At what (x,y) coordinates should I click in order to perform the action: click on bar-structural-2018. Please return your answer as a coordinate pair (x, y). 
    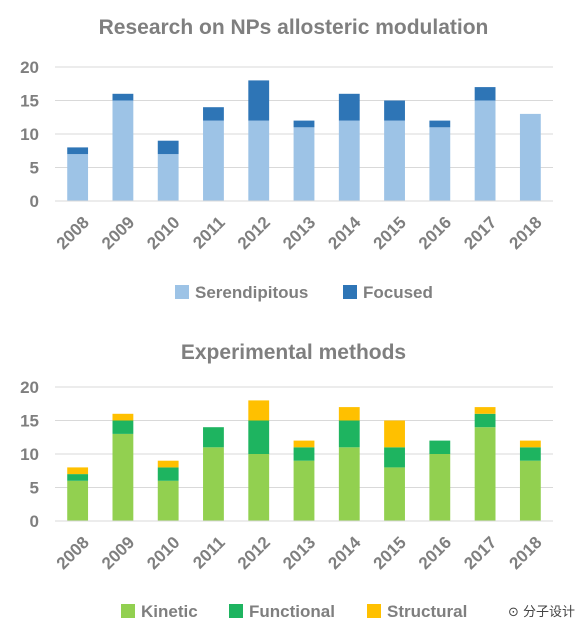
    Looking at the image, I should click on (530, 444).